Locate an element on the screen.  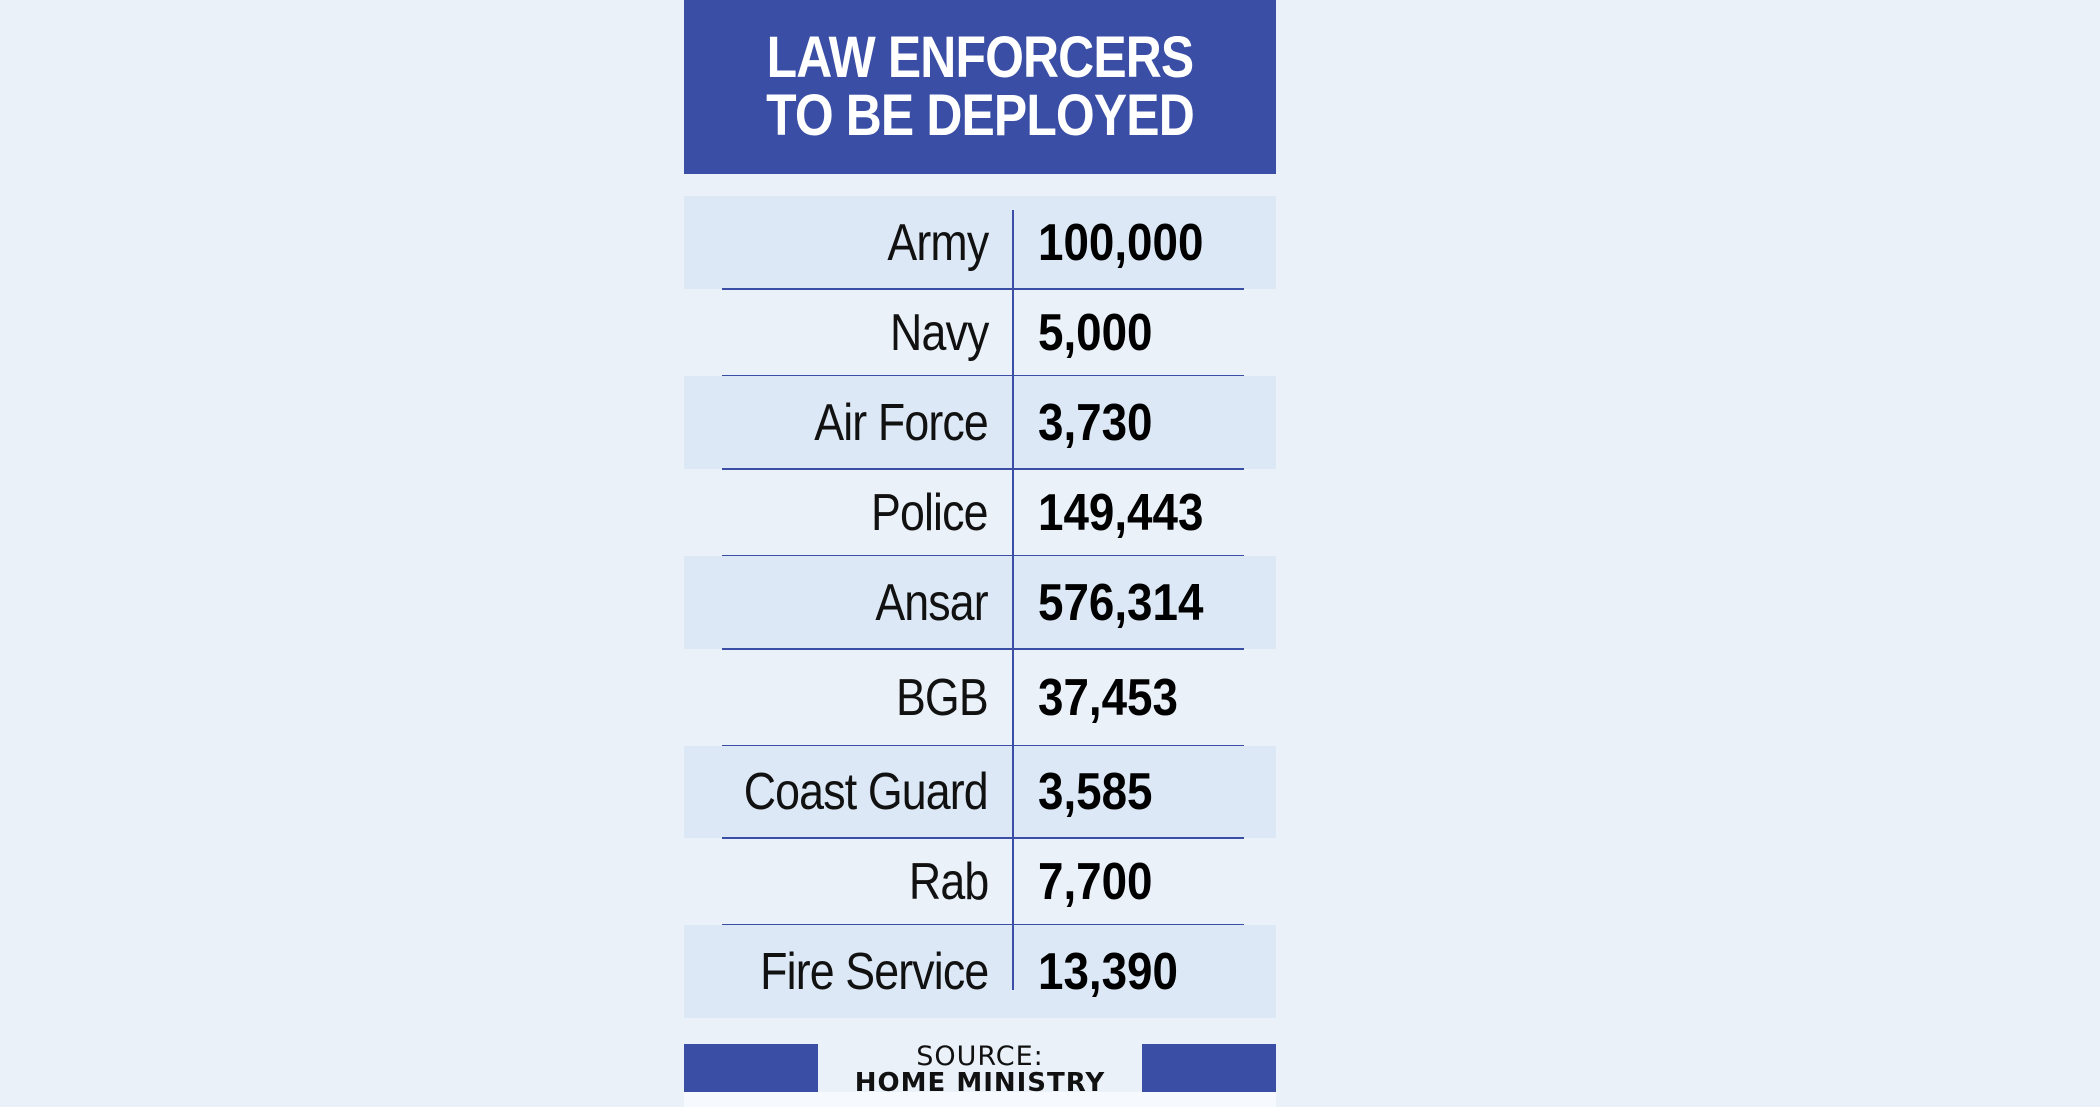
table-row: BGB 37,453 is located at coordinates (980, 697).